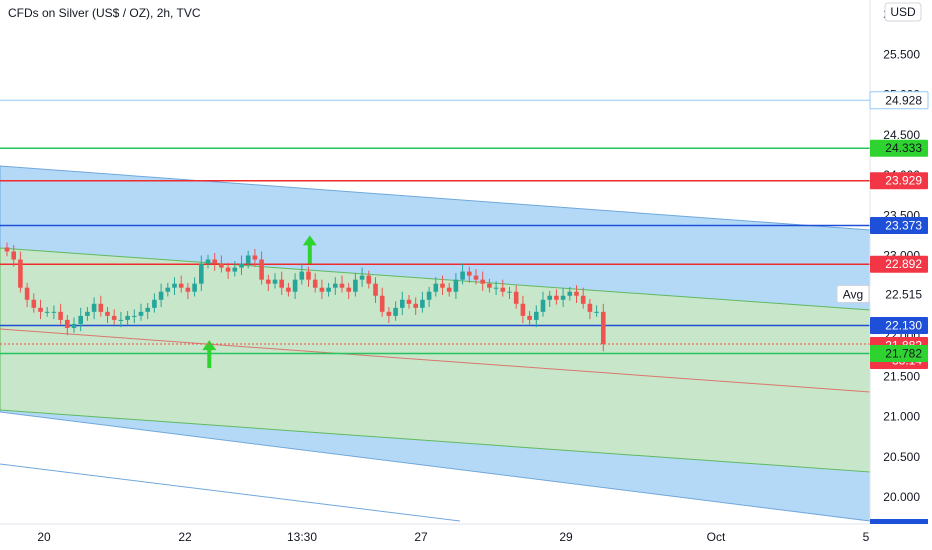 This screenshot has width=932, height=550. What do you see at coordinates (901, 497) in the screenshot?
I see `y-tick-label: 20.000` at bounding box center [901, 497].